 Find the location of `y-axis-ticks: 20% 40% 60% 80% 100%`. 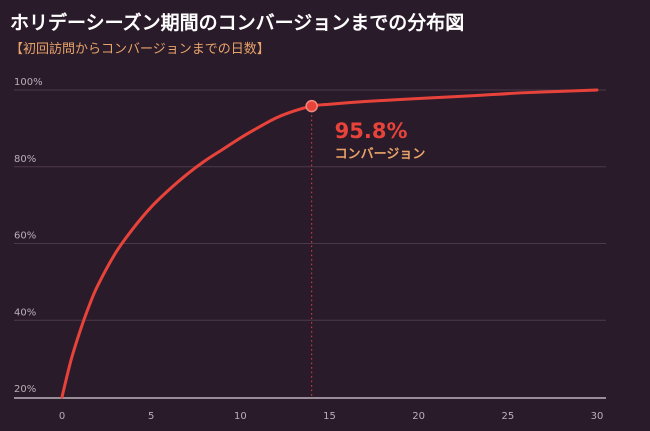

y-axis-ticks: 20% 40% 60% 80% 100% is located at coordinates (28, 236).